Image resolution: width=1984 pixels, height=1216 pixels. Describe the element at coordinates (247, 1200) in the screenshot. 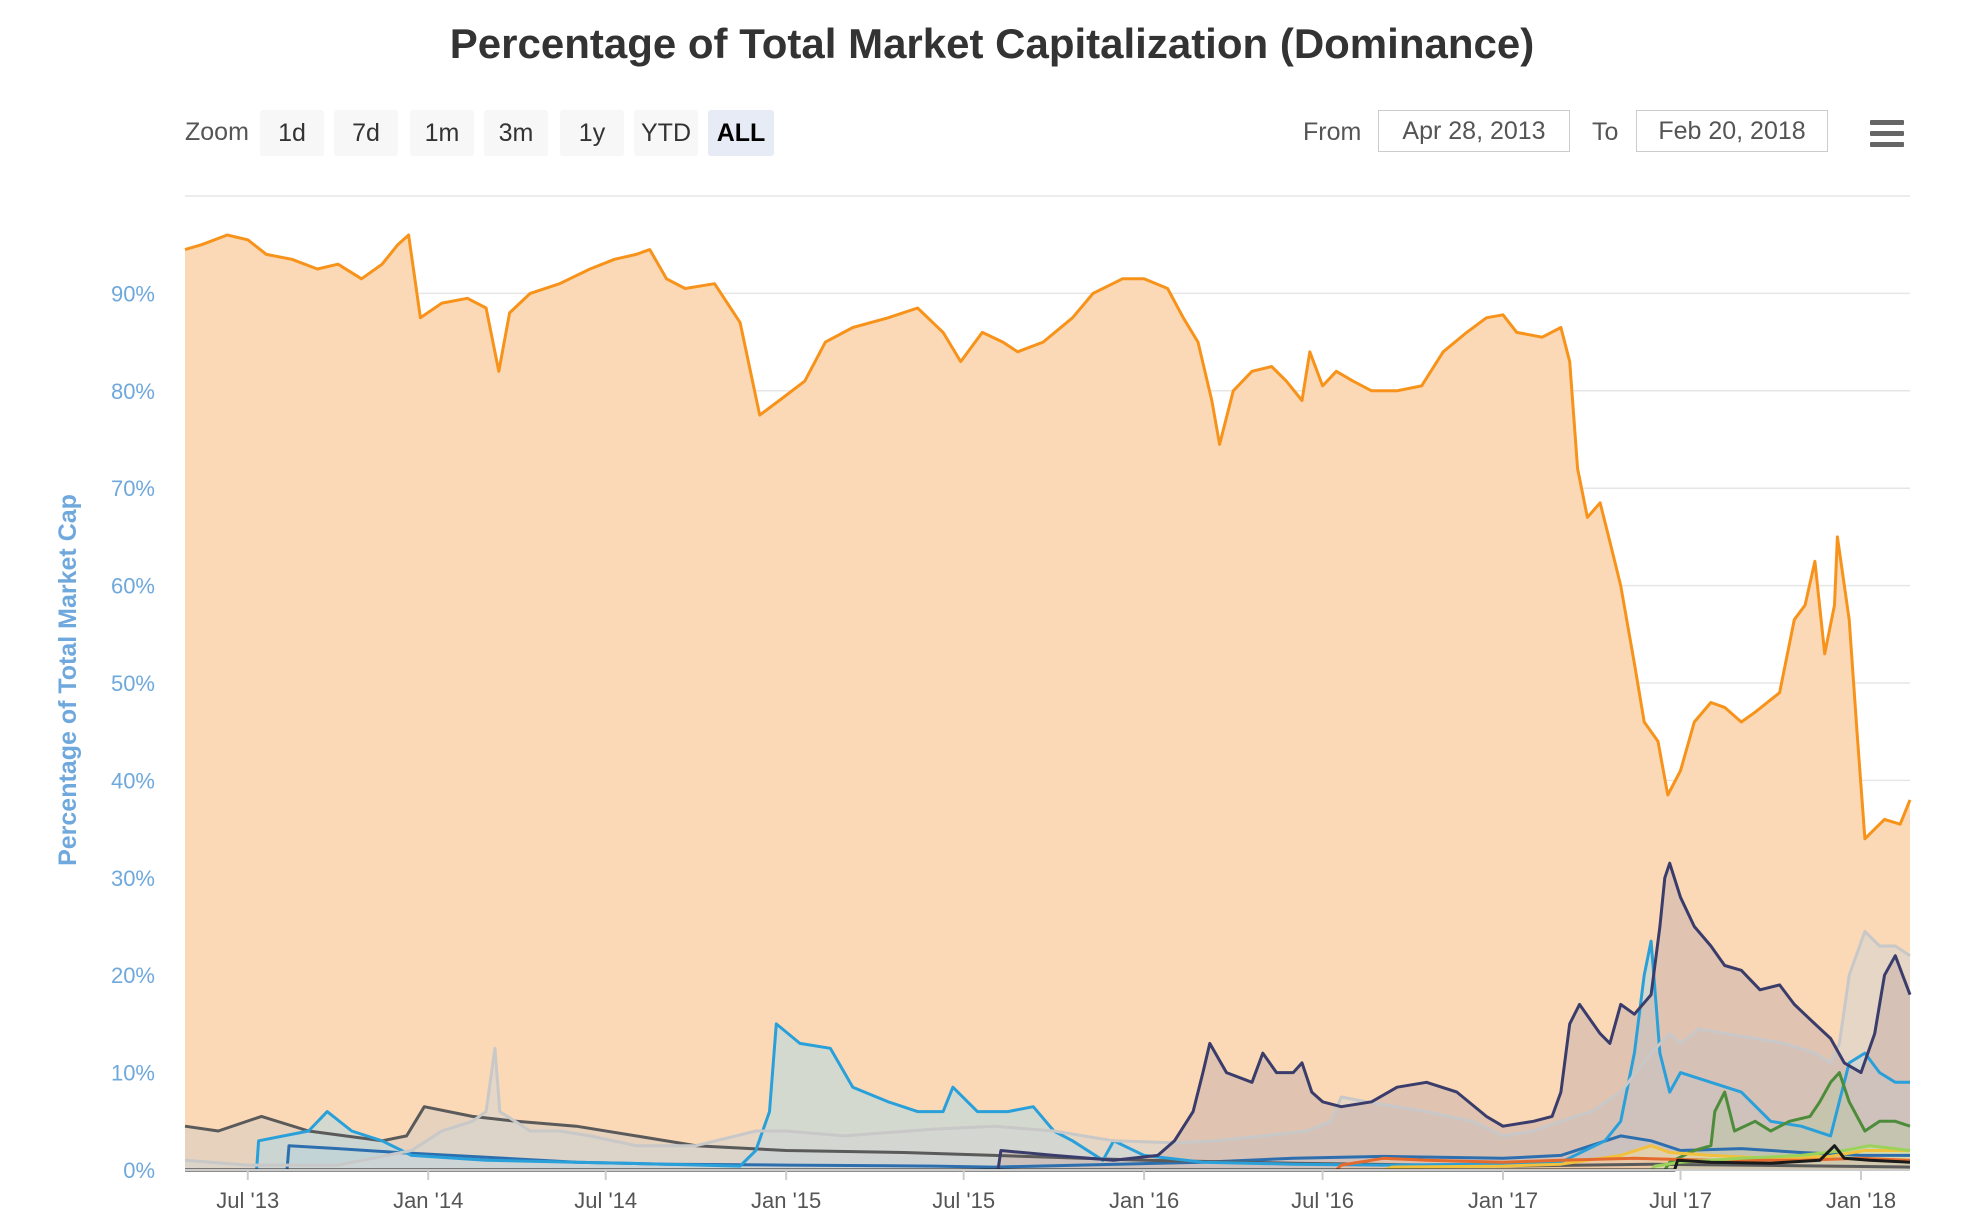

I see `x-tick-label: Jul '13` at that location.